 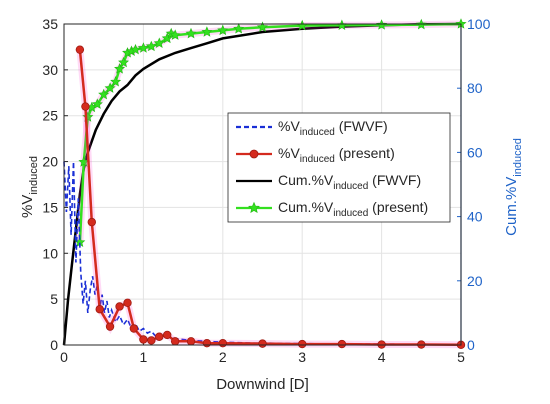 What do you see at coordinates (54, 345) in the screenshot?
I see `y-left-tick-label: 0` at bounding box center [54, 345].